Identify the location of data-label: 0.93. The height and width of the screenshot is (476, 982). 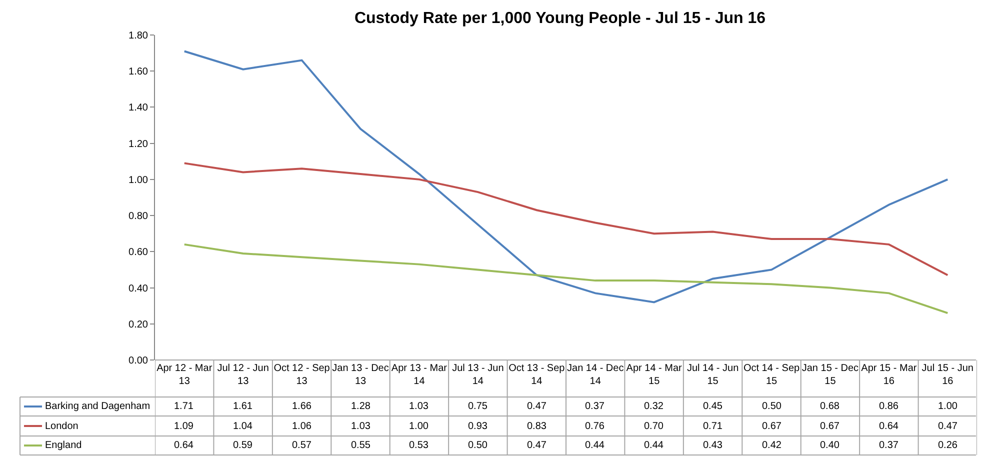
(478, 426).